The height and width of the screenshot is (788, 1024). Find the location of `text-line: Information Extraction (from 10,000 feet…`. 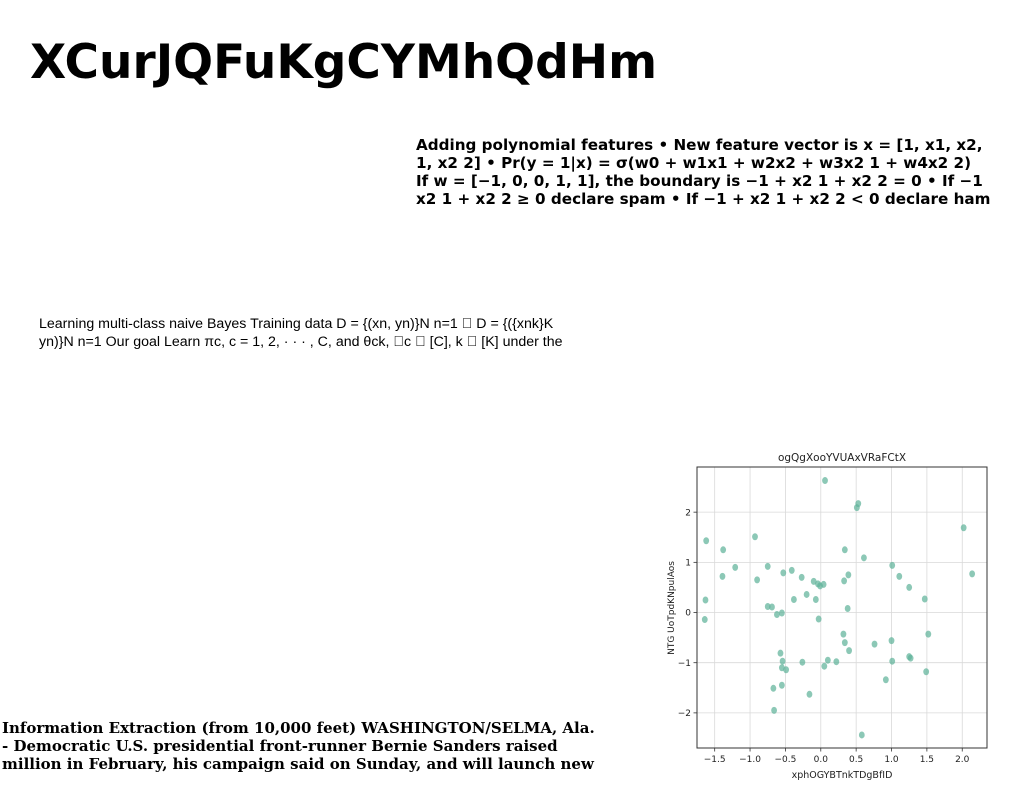

text-line: Information Extraction (from 10,000 feet… is located at coordinates (298, 728).